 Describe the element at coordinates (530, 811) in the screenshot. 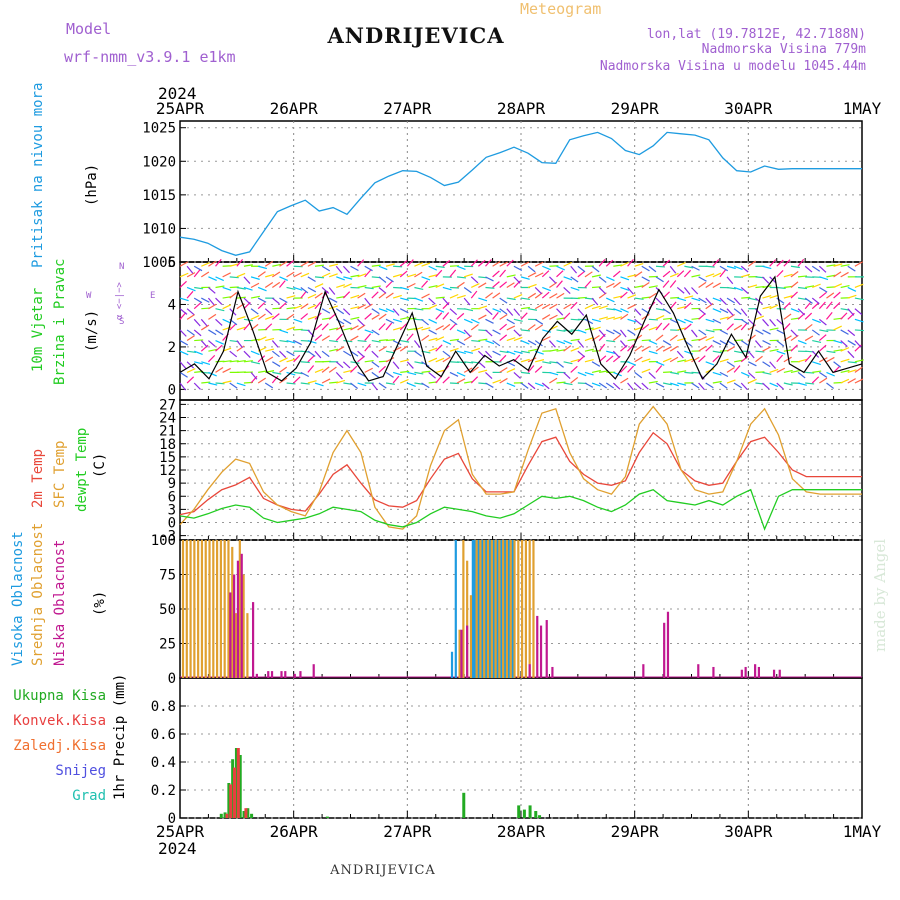

I see `total-precip-bar` at that location.